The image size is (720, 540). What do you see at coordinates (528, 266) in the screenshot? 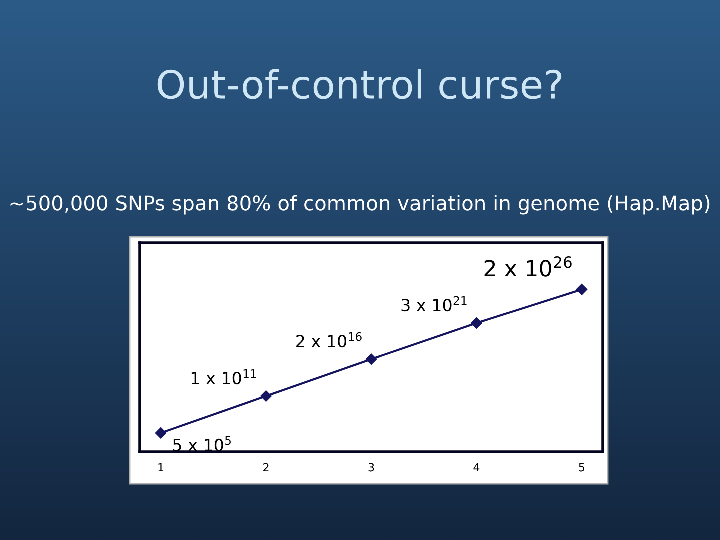
I see `data-label: 2 x 10$^{26}$` at bounding box center [528, 266].